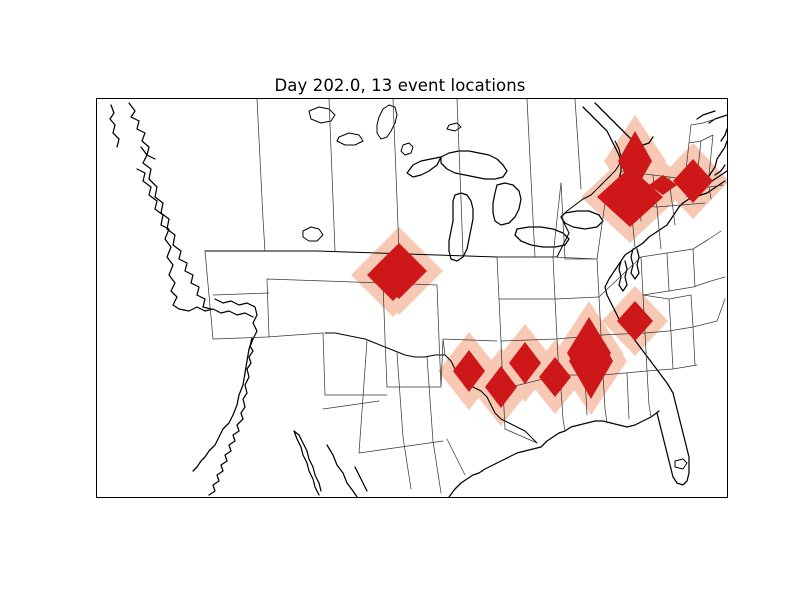 The height and width of the screenshot is (600, 800). I want to click on coastline-baja-california, so click(307, 463).